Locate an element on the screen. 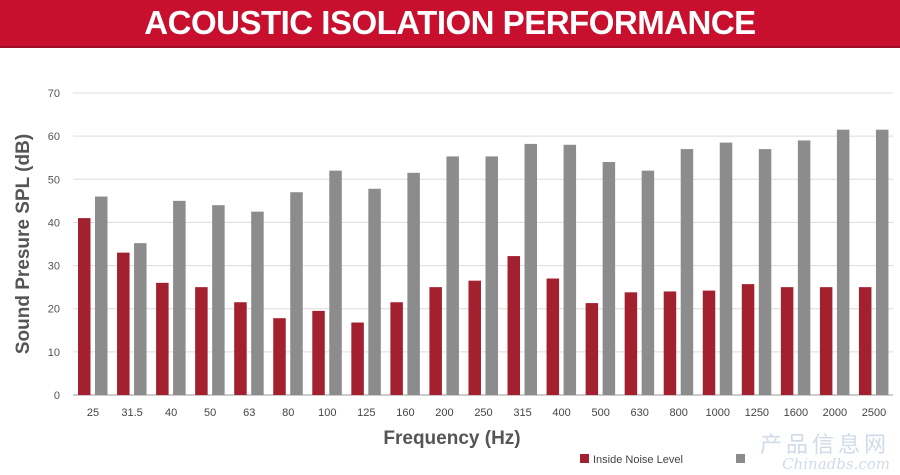  x-tick-label: 800 is located at coordinates (679, 413).